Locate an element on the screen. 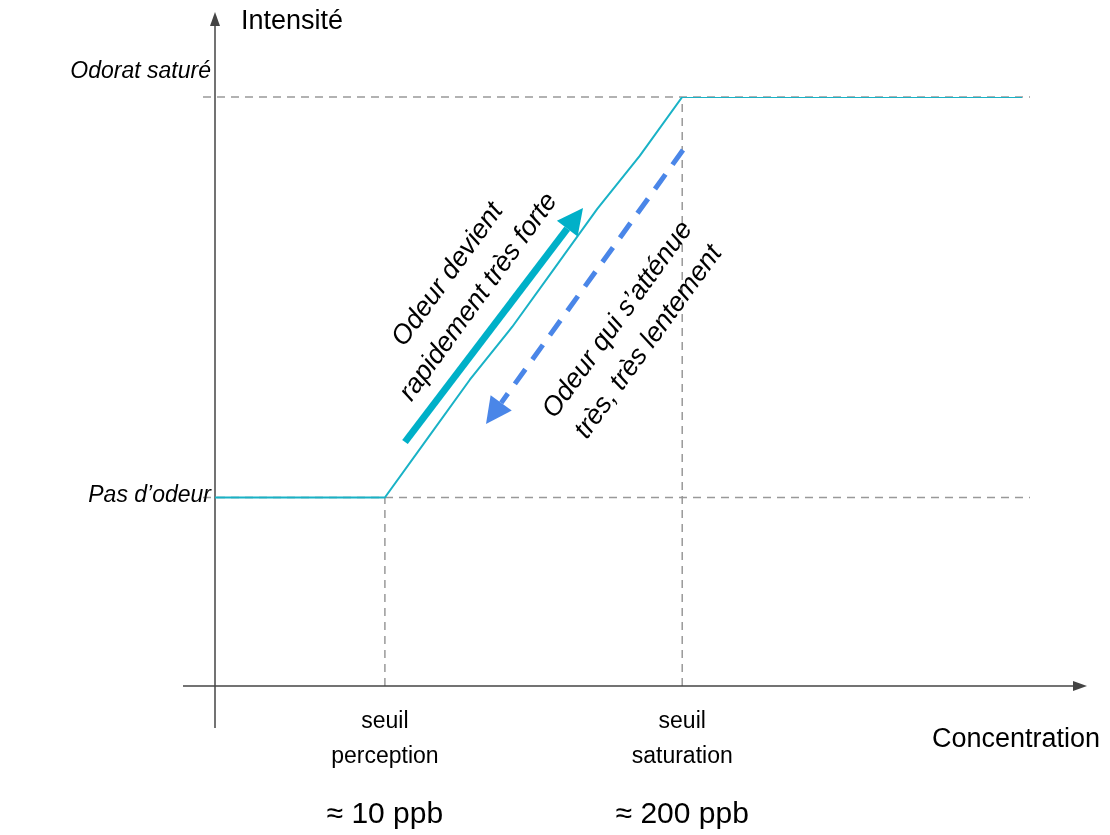  x-tick-label: seuil saturation is located at coordinates (682, 738).